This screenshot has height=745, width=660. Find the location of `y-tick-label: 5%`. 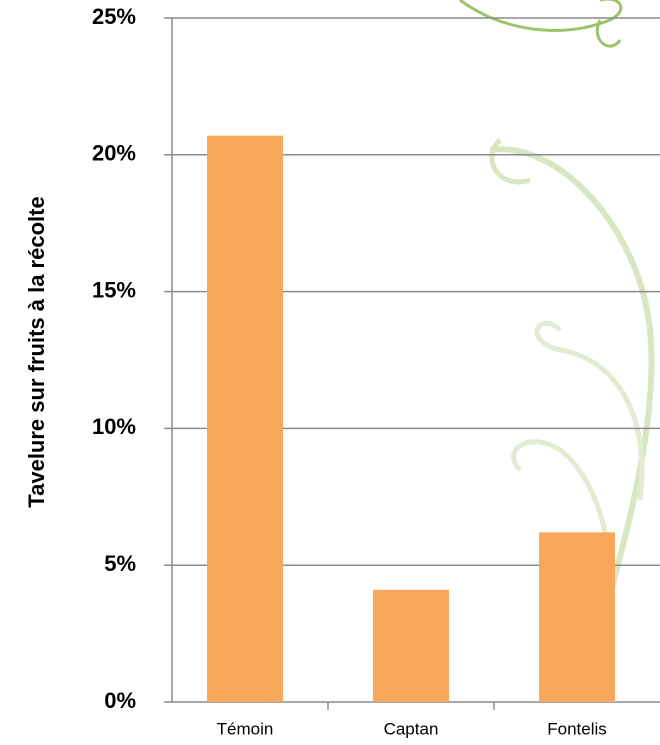

y-tick-label: 5% is located at coordinates (120, 563).